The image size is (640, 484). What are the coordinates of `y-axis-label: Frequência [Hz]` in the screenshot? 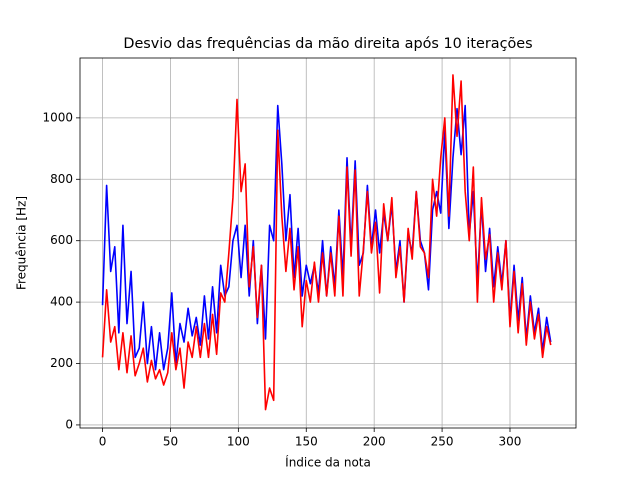 It's located at (22, 243).